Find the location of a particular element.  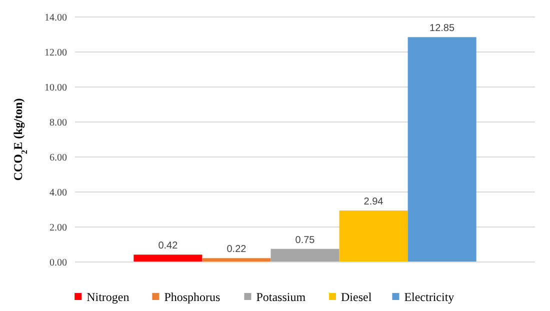

y-tick-label: 8.00 is located at coordinates (58, 123).